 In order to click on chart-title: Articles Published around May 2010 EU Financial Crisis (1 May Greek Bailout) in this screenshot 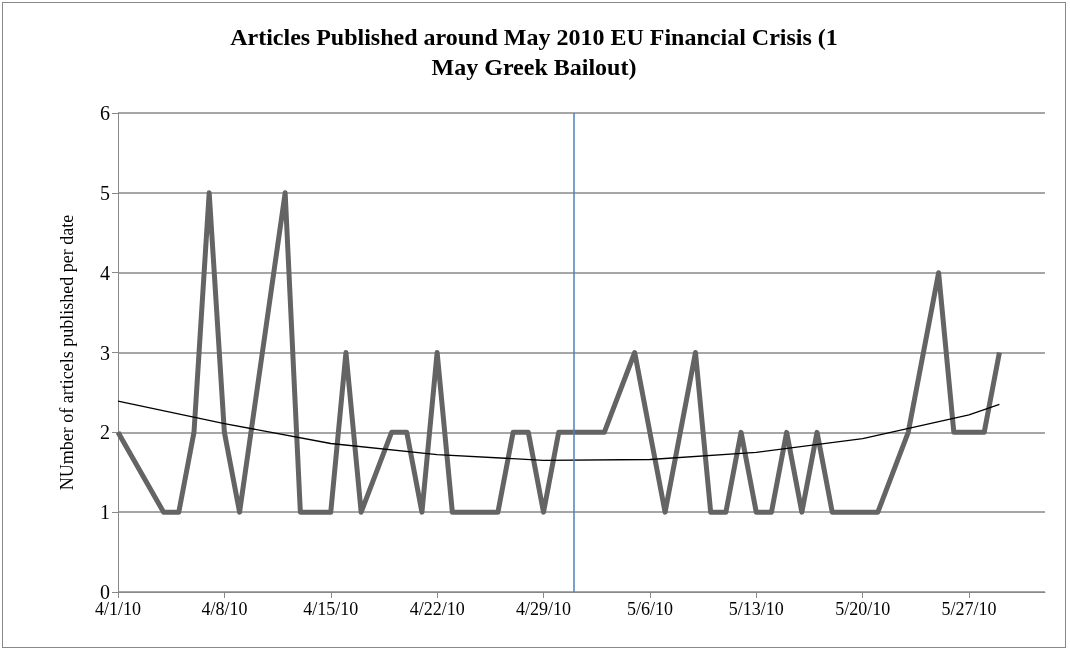, I will do `click(534, 52)`.